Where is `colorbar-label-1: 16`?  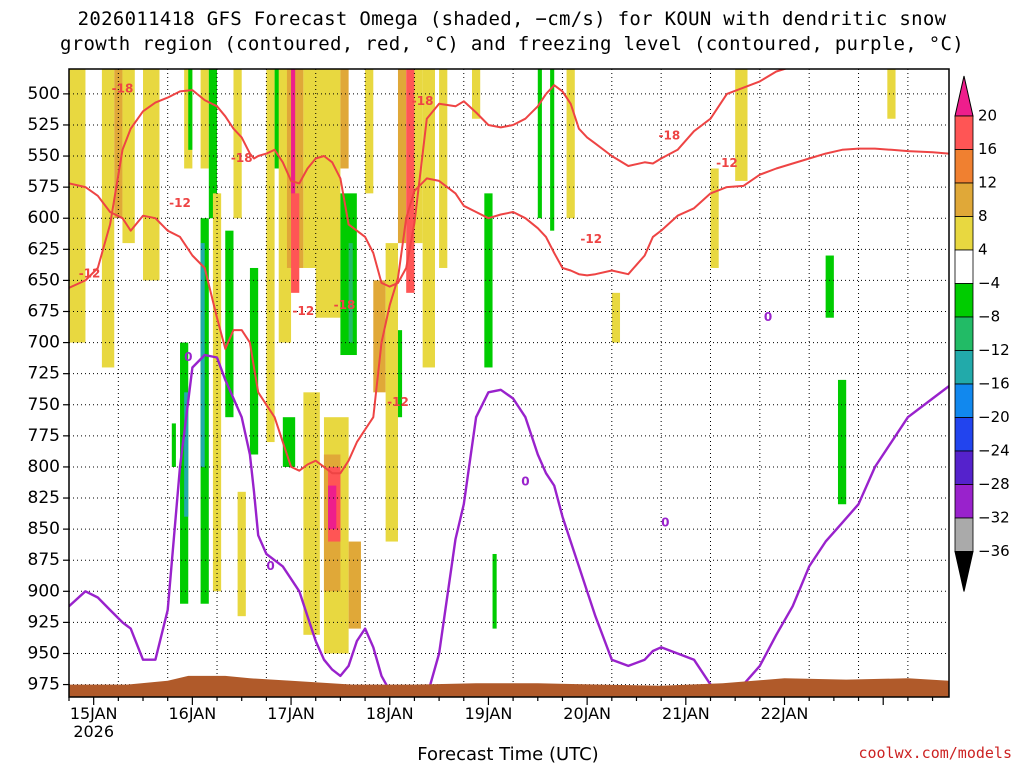 colorbar-label-1: 16 is located at coordinates (987, 149).